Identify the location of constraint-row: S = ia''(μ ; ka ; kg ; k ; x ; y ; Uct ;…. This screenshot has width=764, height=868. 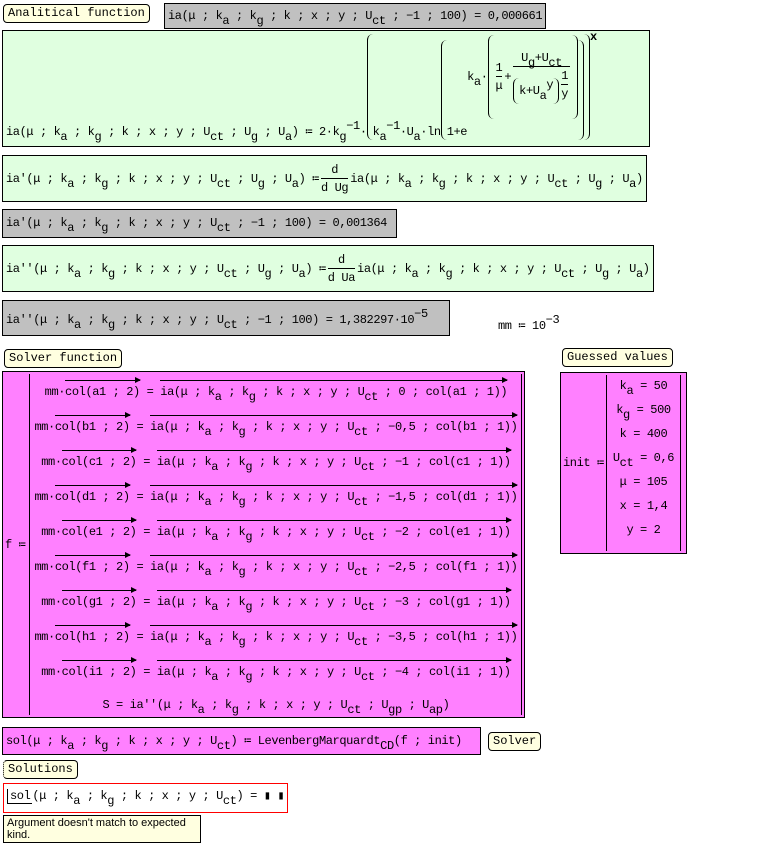
(276, 707).